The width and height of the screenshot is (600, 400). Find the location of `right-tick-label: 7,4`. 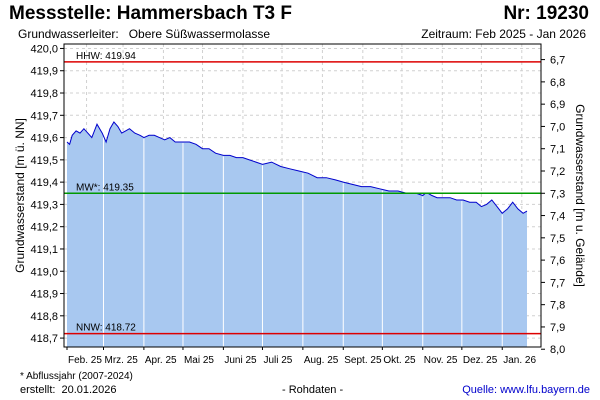

right-tick-label: 7,4 is located at coordinates (557, 217).